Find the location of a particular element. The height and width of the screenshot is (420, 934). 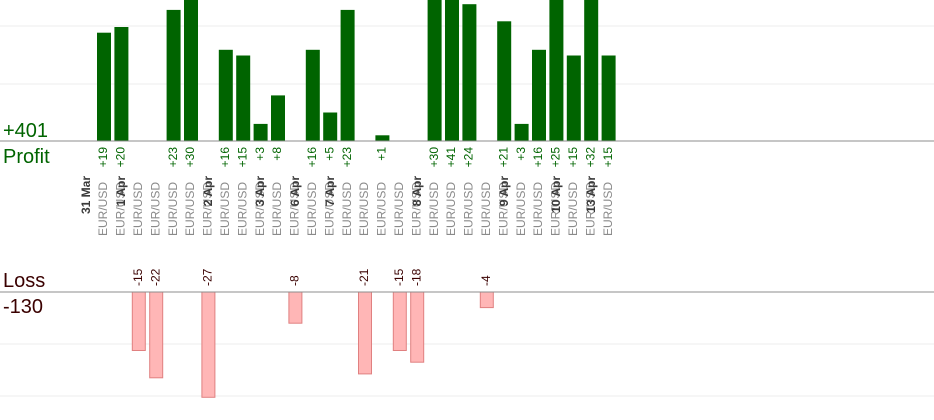

profit-value-label: +19 is located at coordinates (103, 157).